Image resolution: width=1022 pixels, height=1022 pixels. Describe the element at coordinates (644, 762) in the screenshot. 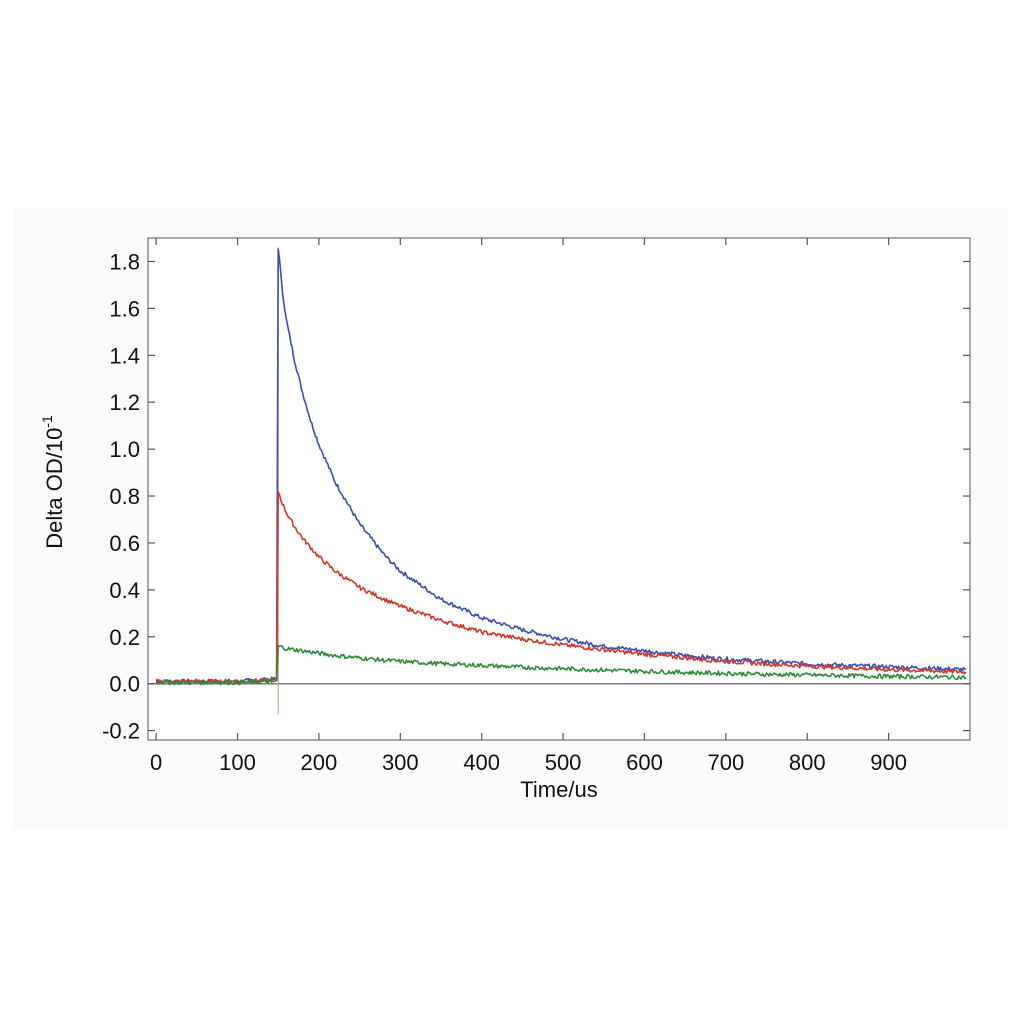

I see `x-tick-label: 600` at that location.